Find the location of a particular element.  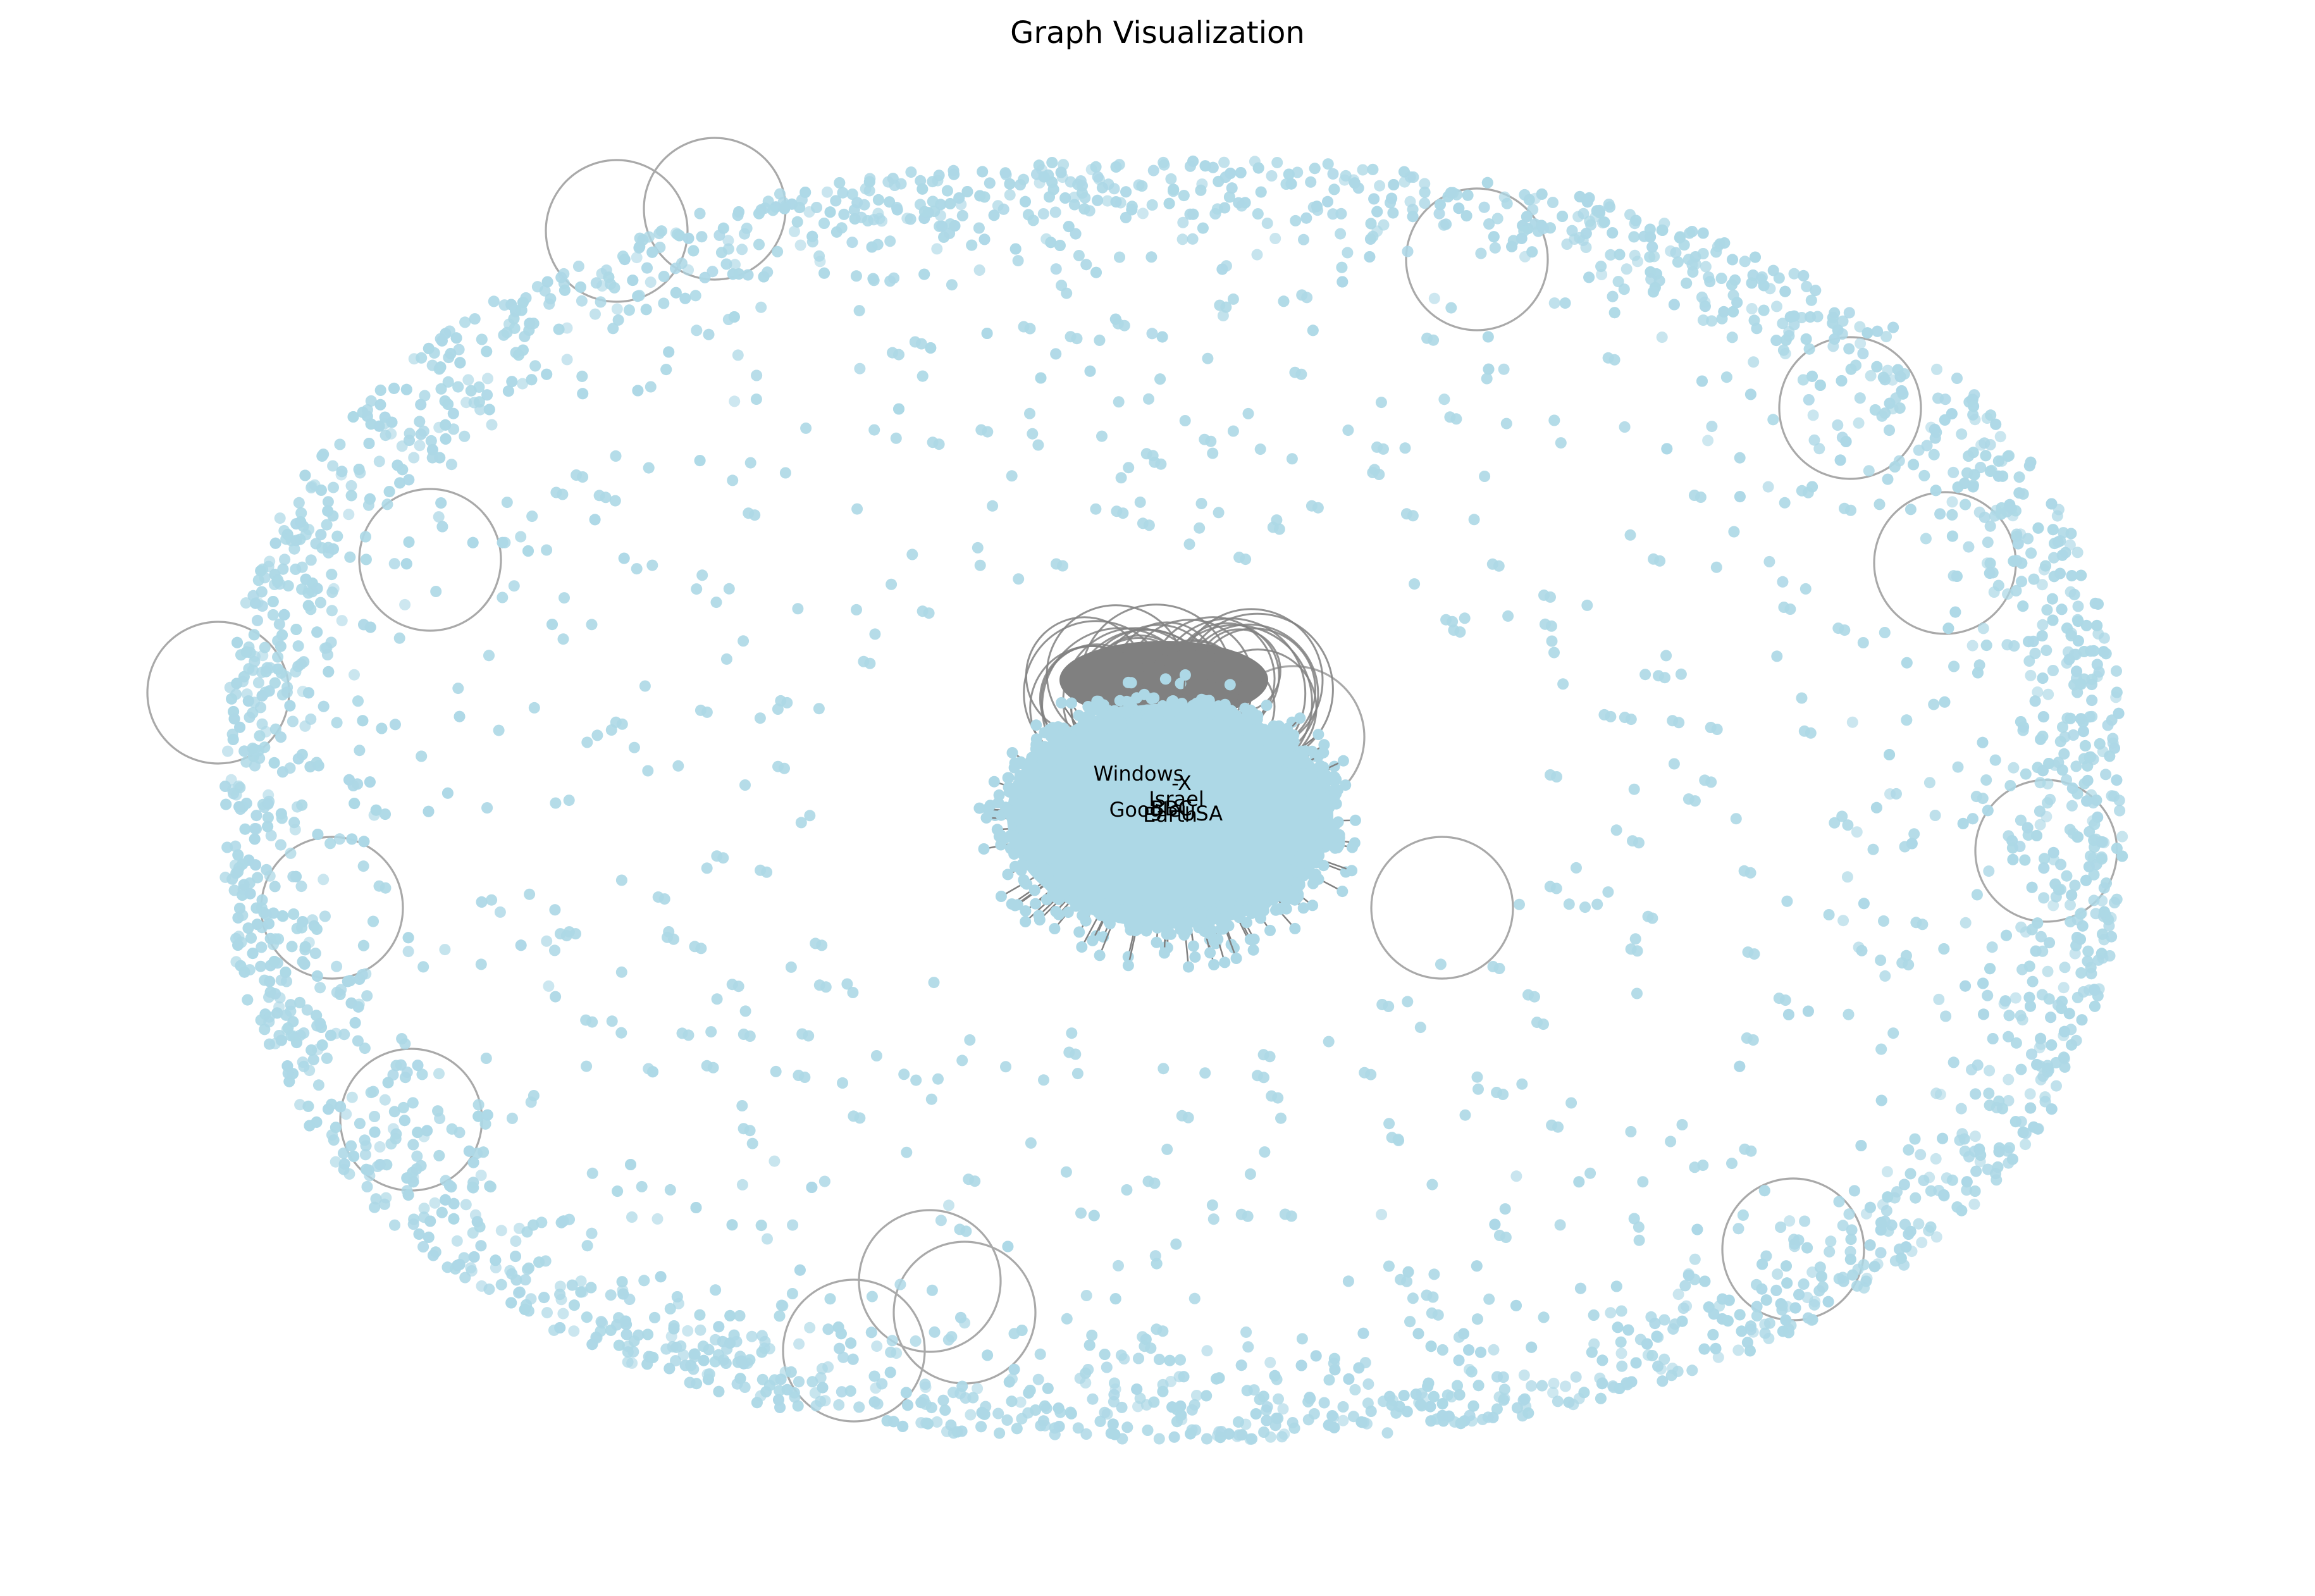

self-loop-edge is located at coordinates (430, 560).